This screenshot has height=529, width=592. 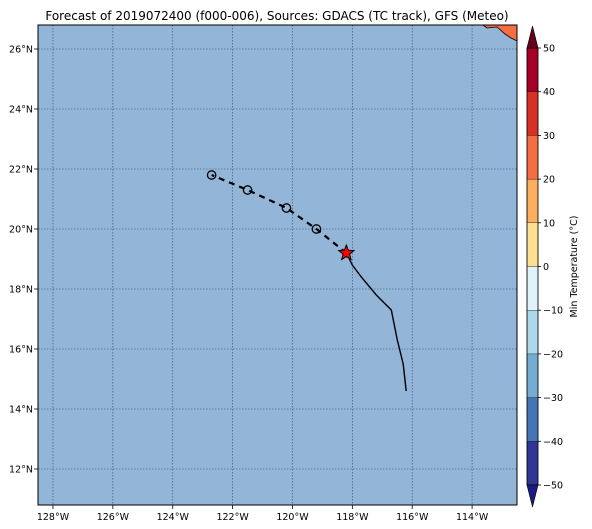 I want to click on colorbar-ticks: −50 −40 −30 −20 −10 0 10 20 30 40 50, so click(x=550, y=268).